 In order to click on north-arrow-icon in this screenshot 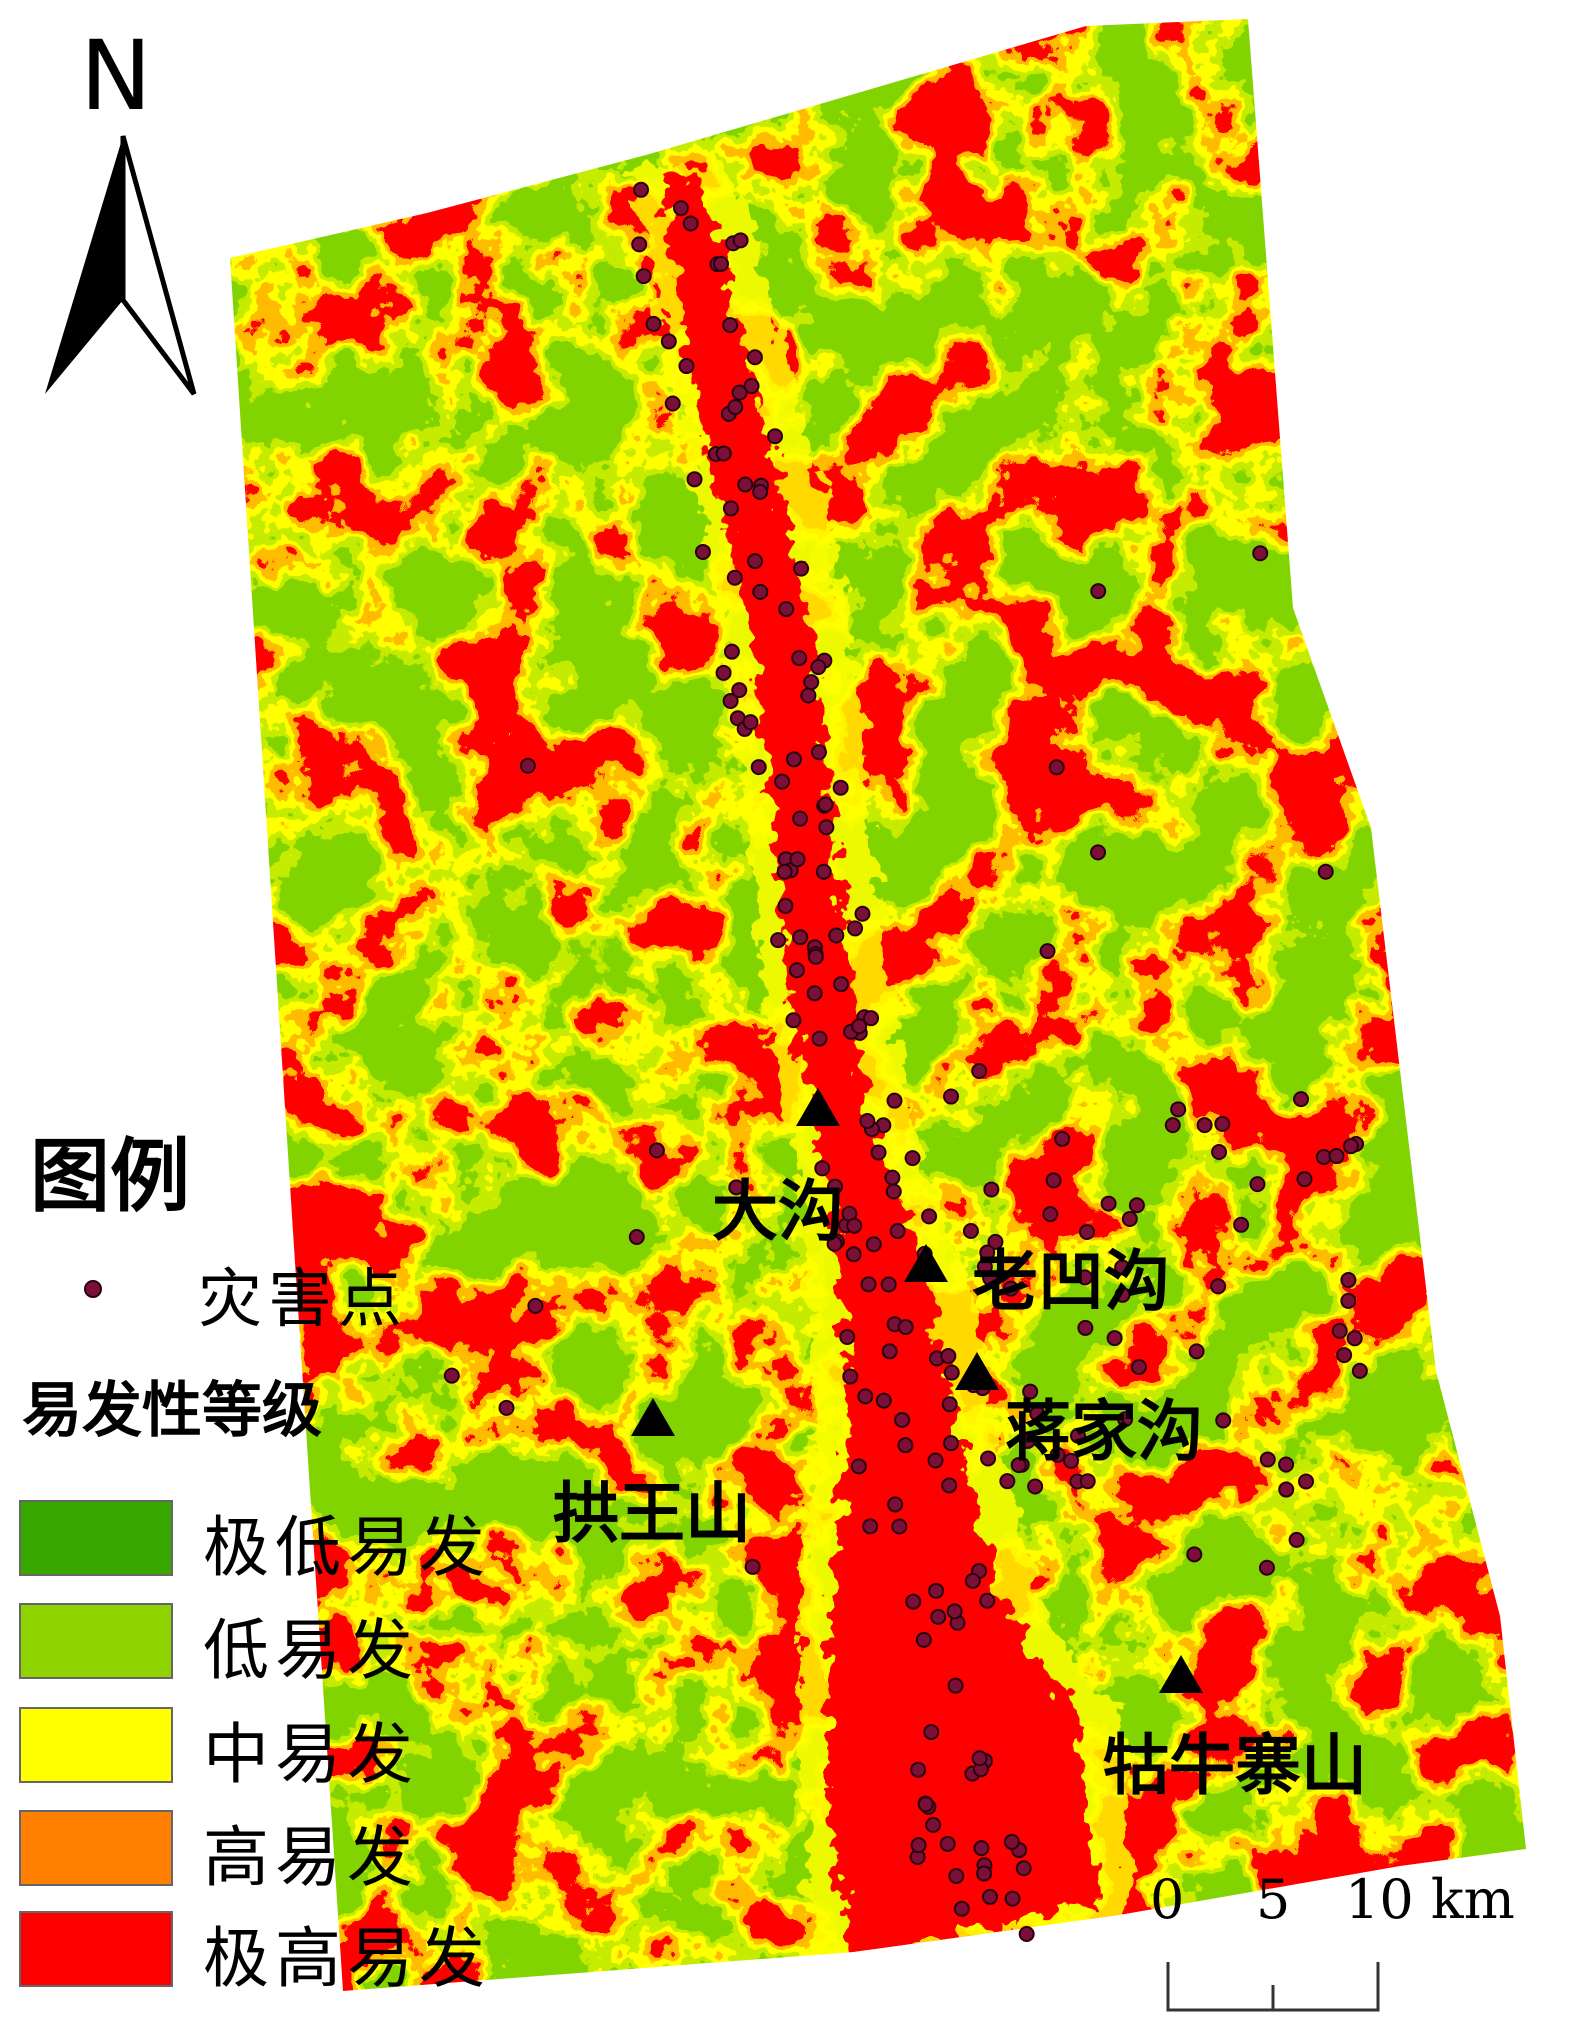, I will do `click(121, 265)`.